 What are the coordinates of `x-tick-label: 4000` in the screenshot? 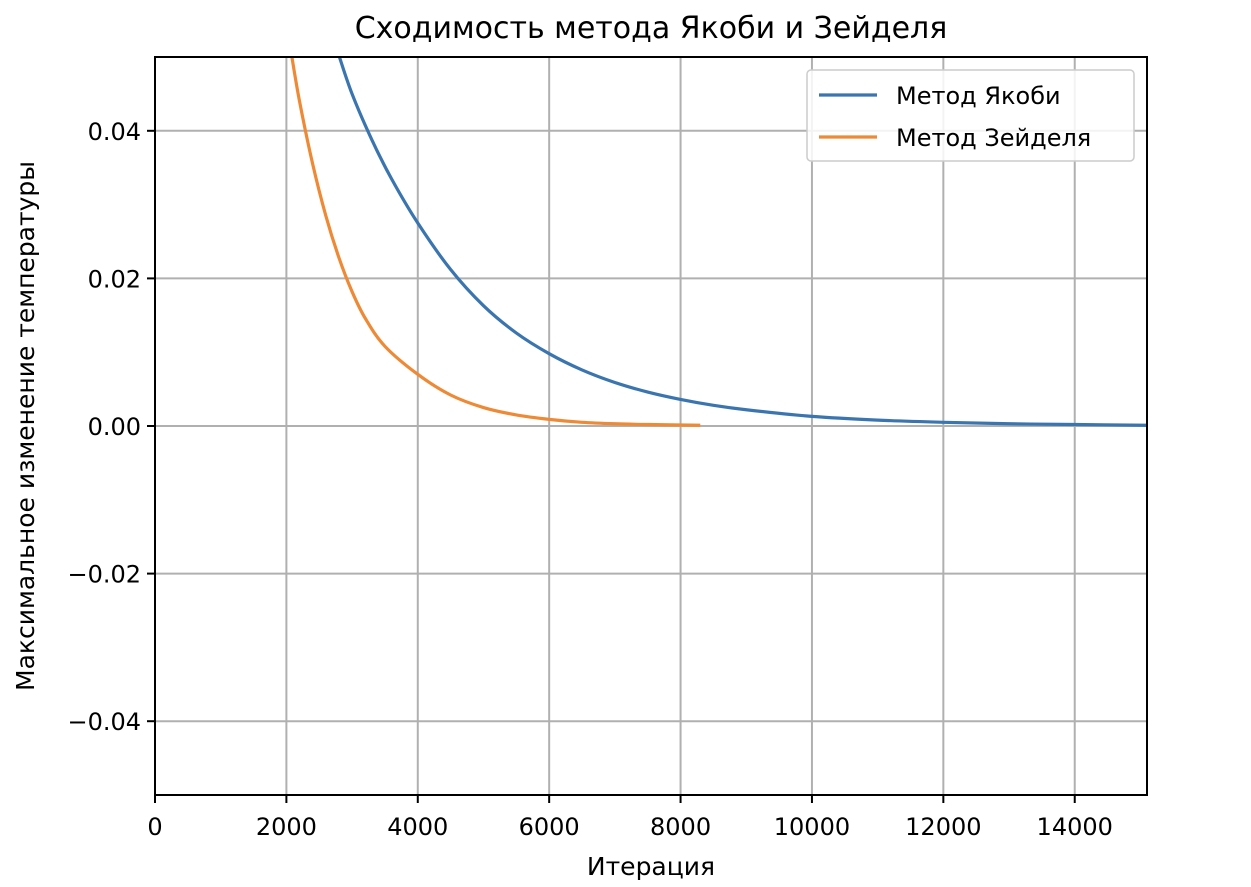 It's located at (417, 827).